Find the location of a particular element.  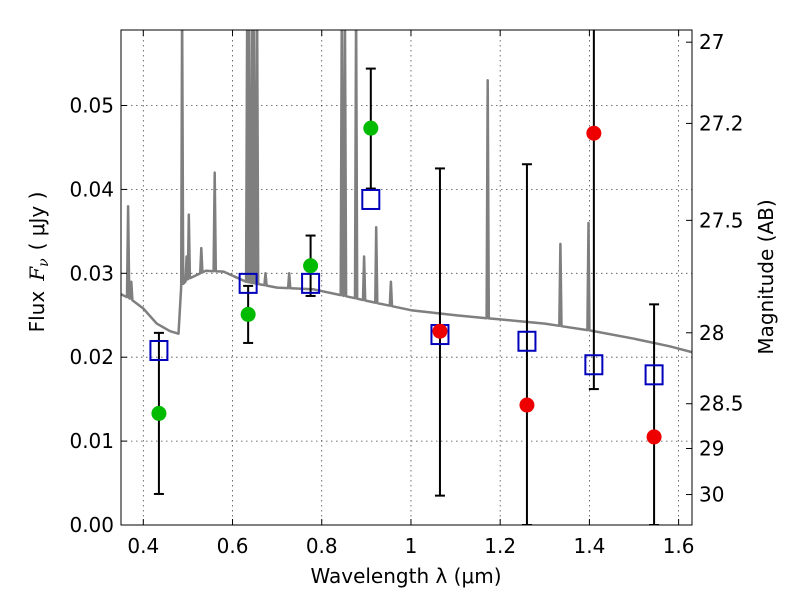

y-axis-label-left: Flux Fν ( μJy ) is located at coordinates (38, 262).